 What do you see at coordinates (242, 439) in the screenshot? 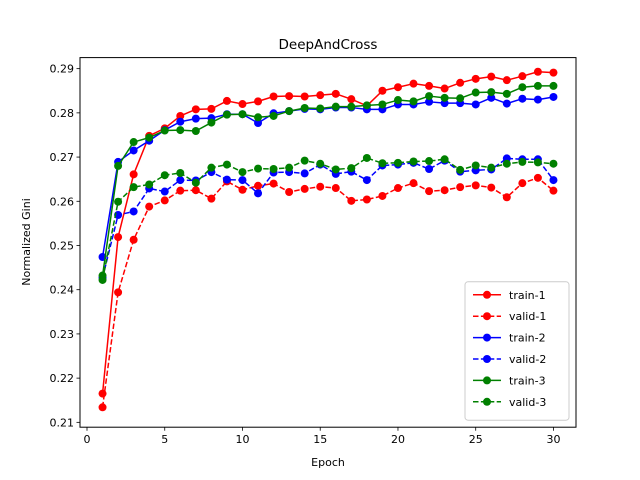
I see `x-tick-label: 10` at bounding box center [242, 439].